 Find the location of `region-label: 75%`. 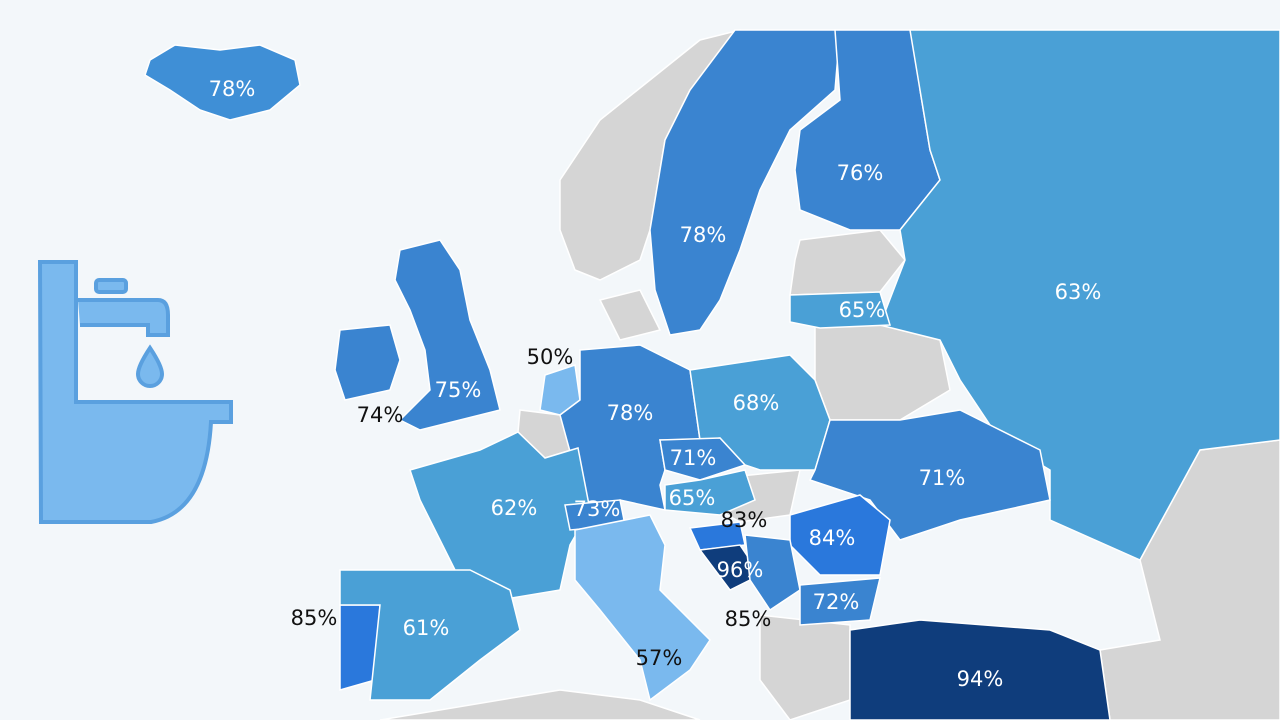

region-label: 75% is located at coordinates (458, 390).